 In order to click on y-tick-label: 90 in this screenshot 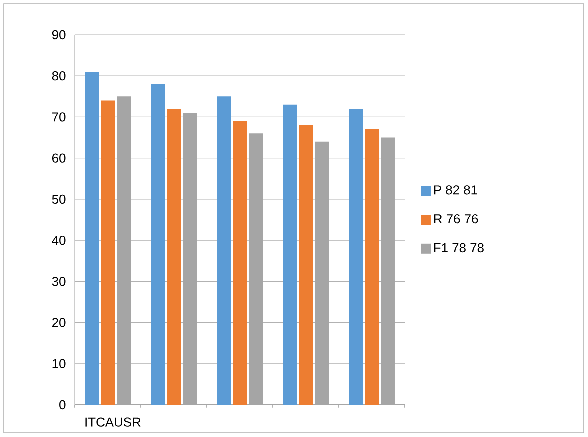, I will do `click(59, 35)`.